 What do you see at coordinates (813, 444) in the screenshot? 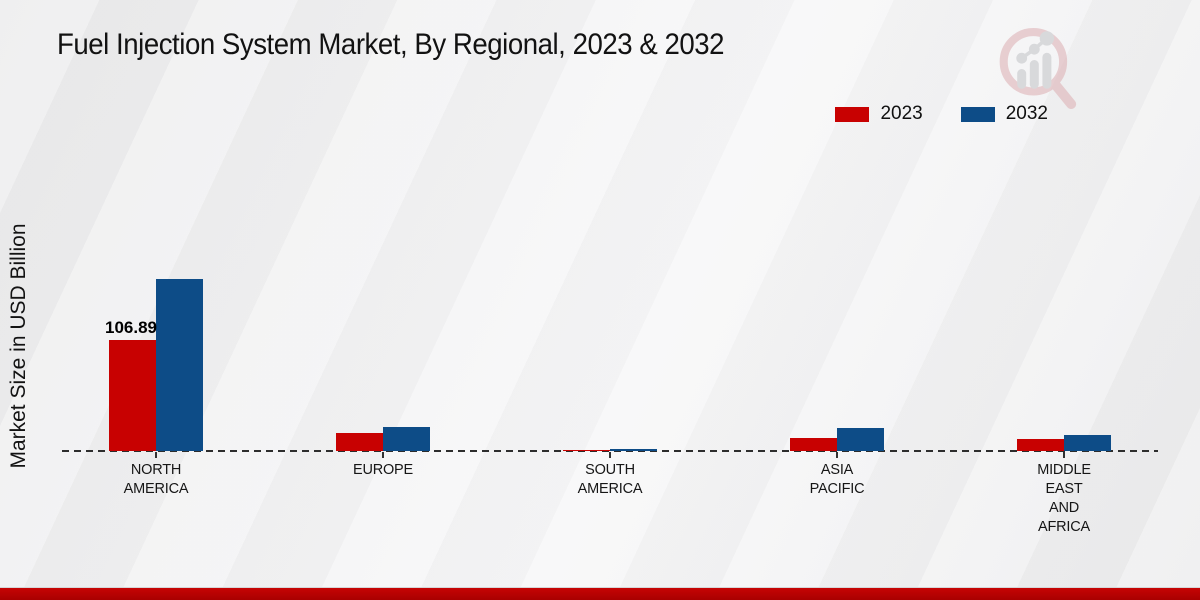
I see `bar-2023-asia-pacific` at bounding box center [813, 444].